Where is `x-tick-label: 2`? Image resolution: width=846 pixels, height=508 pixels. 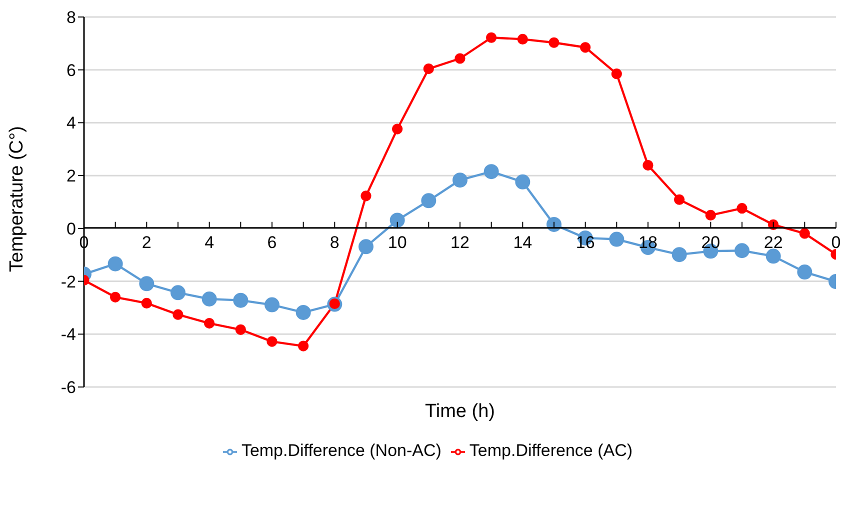
x-tick-label: 2 is located at coordinates (147, 242).